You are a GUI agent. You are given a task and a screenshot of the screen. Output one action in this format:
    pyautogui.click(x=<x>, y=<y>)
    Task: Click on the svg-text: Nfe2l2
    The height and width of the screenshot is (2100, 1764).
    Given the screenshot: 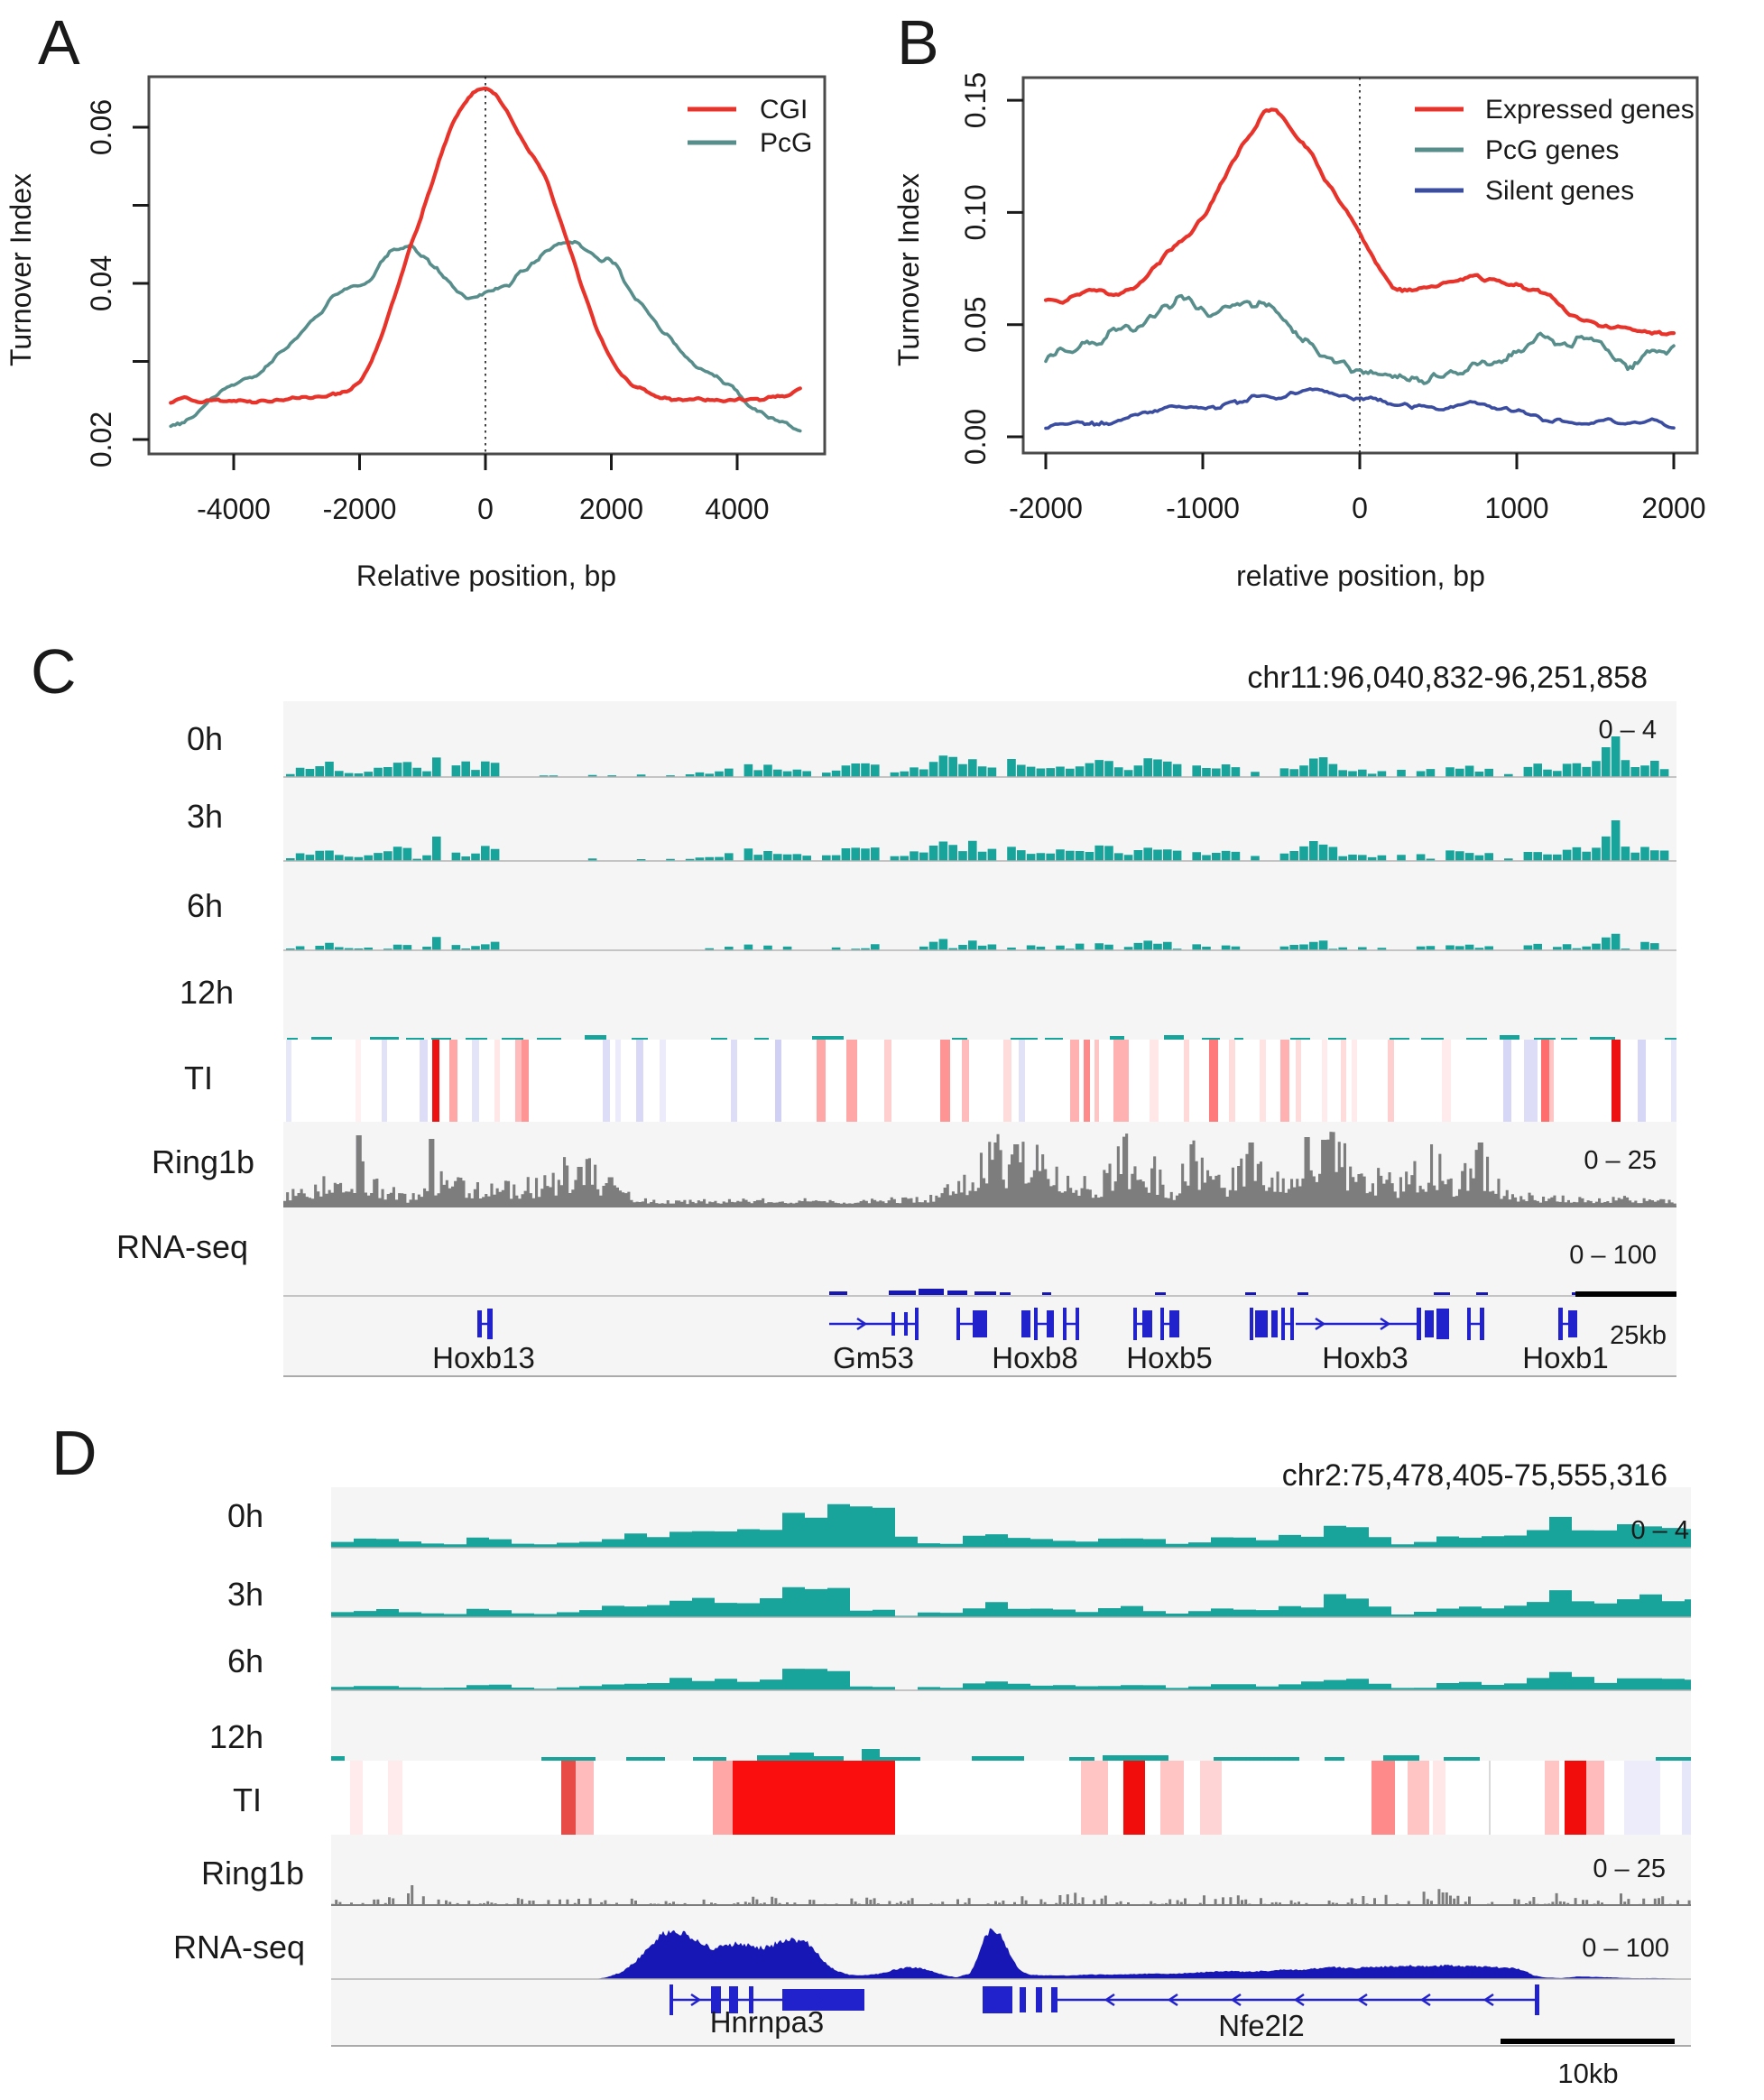 What is the action you would take?
    pyautogui.click(x=1261, y=2025)
    